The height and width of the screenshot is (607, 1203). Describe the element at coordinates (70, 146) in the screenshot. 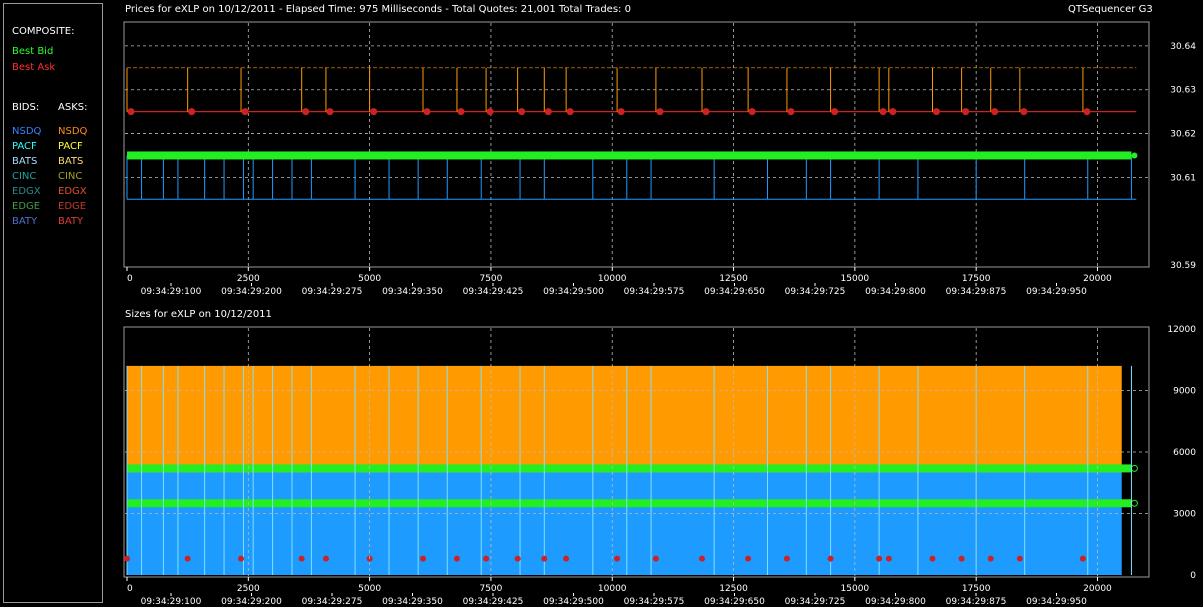

I see `legend-ask-exchange: PACF` at that location.